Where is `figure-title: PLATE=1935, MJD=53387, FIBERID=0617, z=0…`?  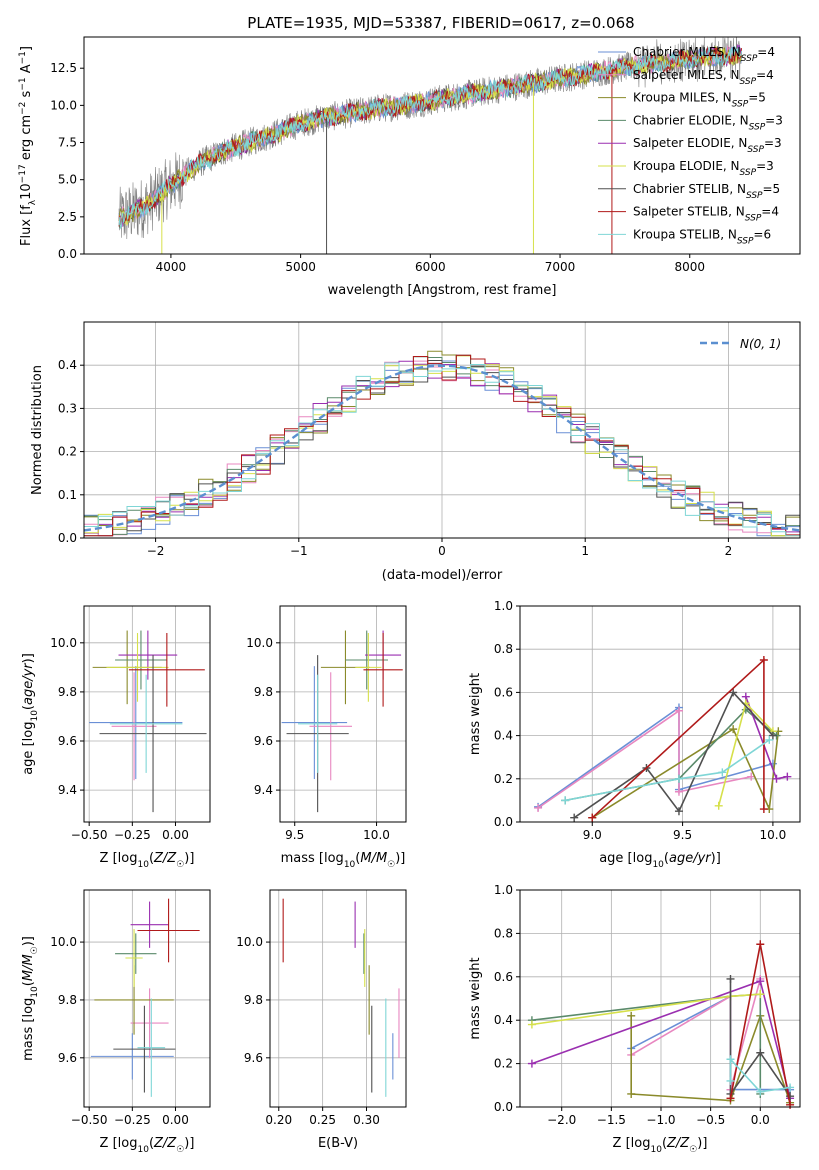
figure-title: PLATE=1935, MJD=53387, FIBERID=0617, z=0… is located at coordinates (440, 23).